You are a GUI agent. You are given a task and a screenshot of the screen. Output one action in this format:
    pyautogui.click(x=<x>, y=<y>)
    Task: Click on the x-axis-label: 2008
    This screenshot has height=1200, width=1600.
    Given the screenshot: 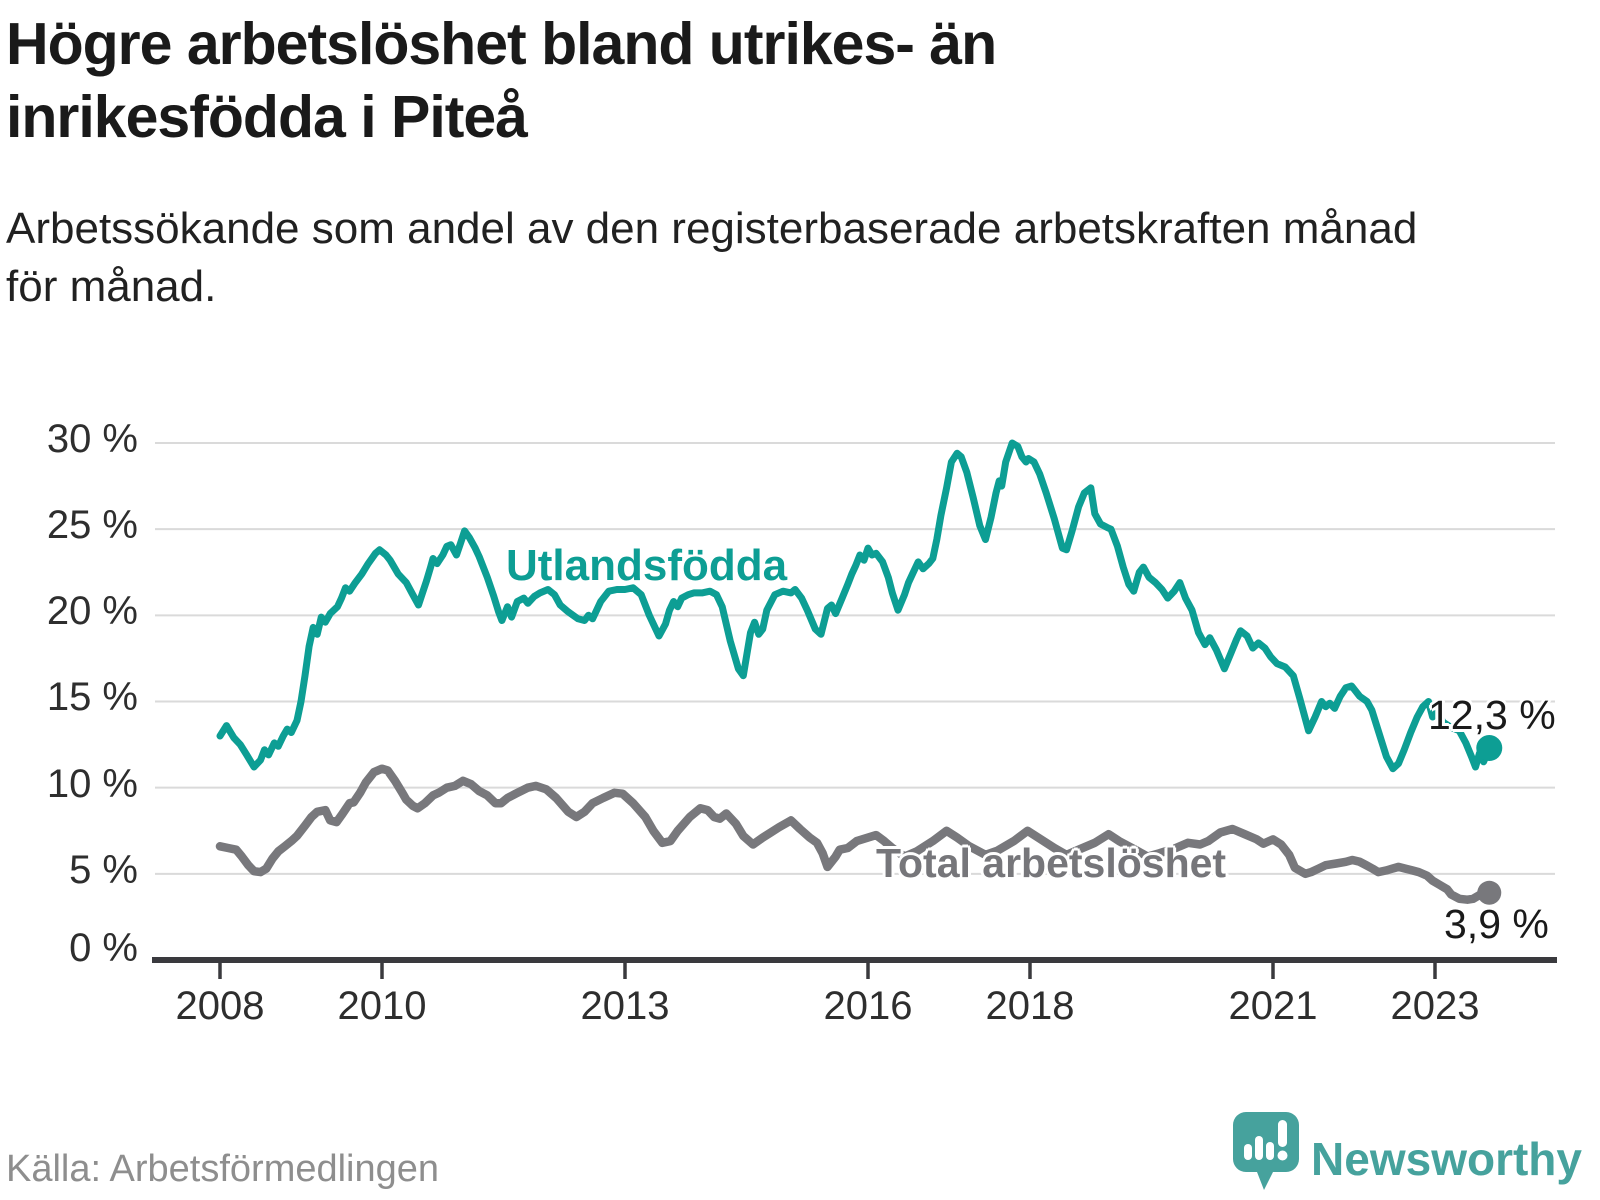 What is the action you would take?
    pyautogui.click(x=220, y=1006)
    